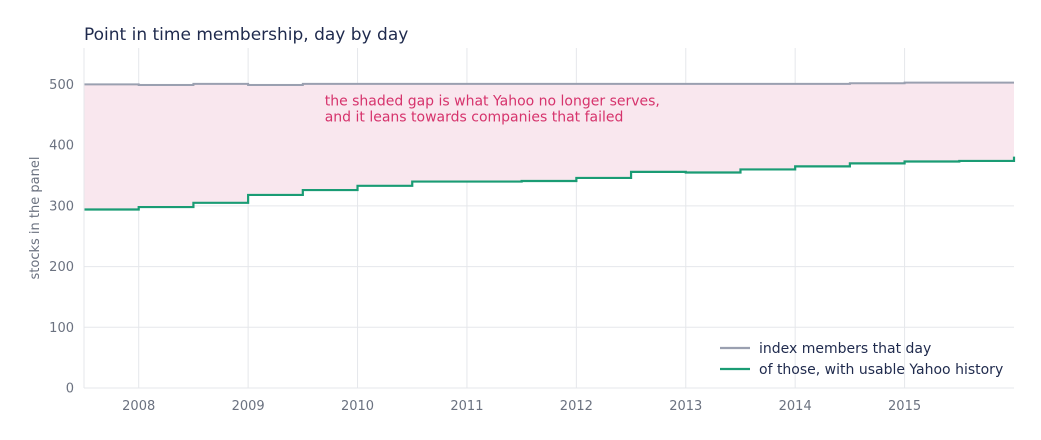  I want to click on x-tick-label: 2011, so click(466, 406).